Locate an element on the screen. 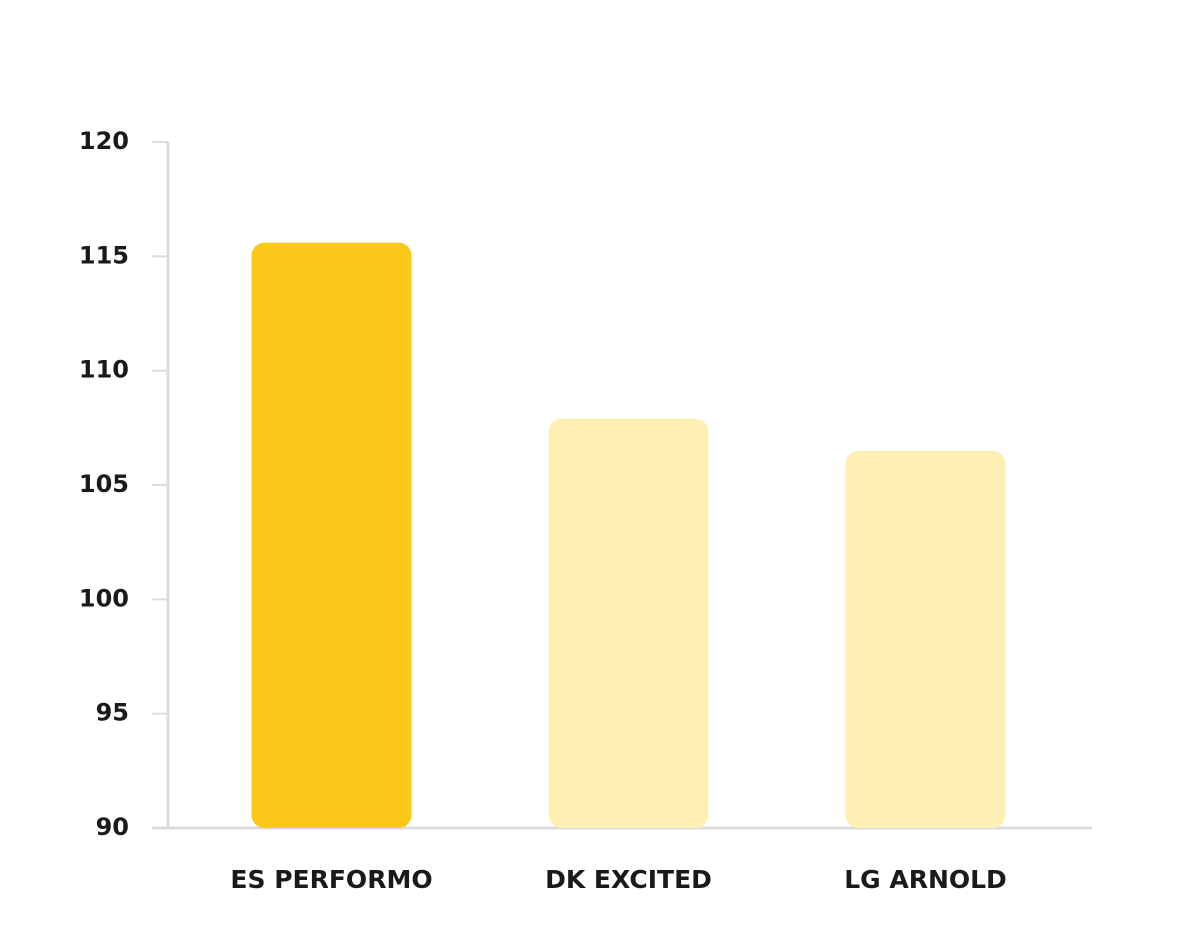 This screenshot has height=941, width=1177. y-tick-label: 100 is located at coordinates (104, 598).